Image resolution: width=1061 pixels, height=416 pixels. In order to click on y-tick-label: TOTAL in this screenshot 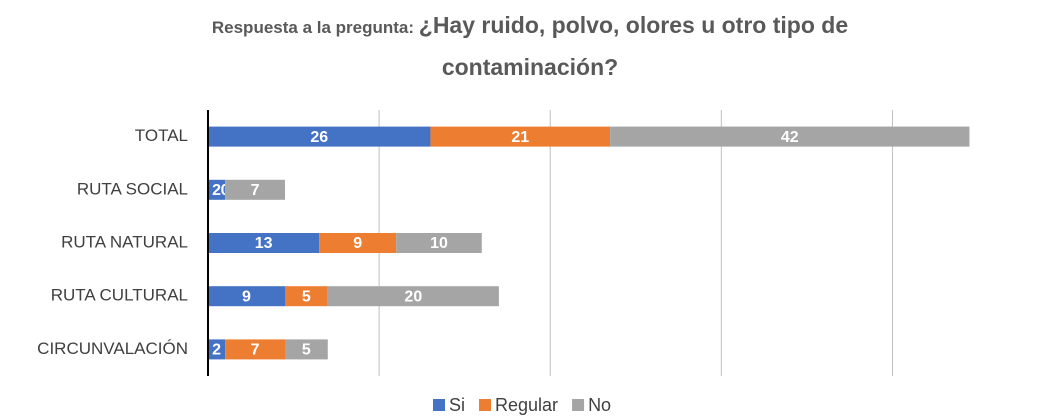, I will do `click(161, 135)`.